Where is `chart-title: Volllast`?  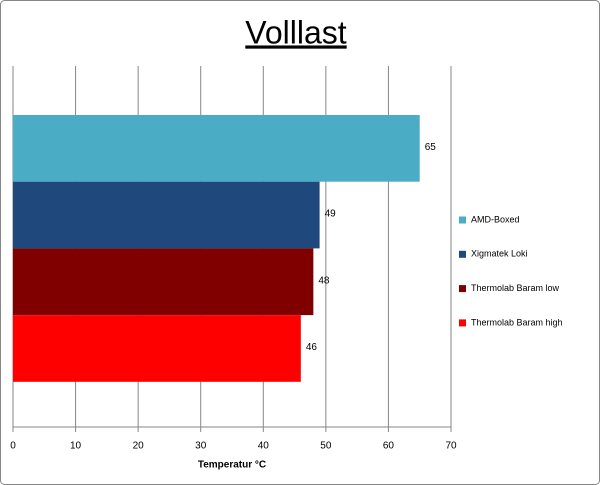 chart-title: Volllast is located at coordinates (296, 32).